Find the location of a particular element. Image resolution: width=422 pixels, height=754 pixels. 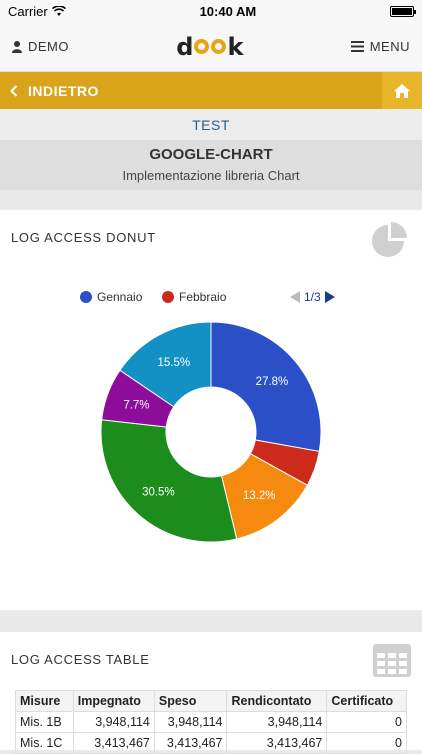

table-cell: Mis. 1C is located at coordinates (44, 743).